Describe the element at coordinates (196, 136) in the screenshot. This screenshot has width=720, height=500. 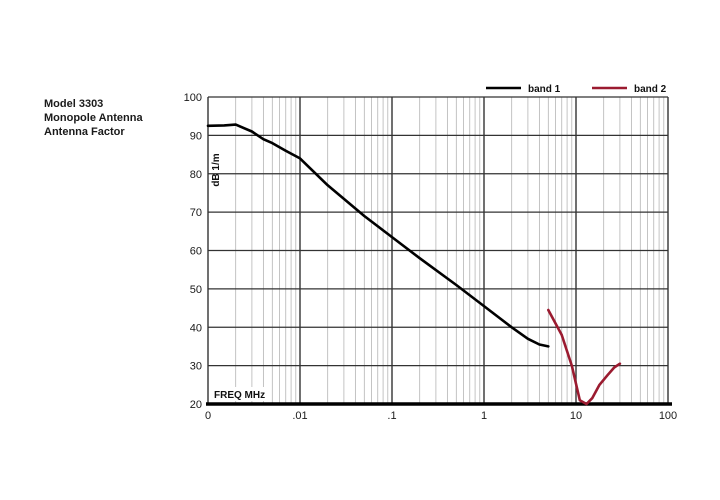
I see `y-tick-label: 90` at that location.